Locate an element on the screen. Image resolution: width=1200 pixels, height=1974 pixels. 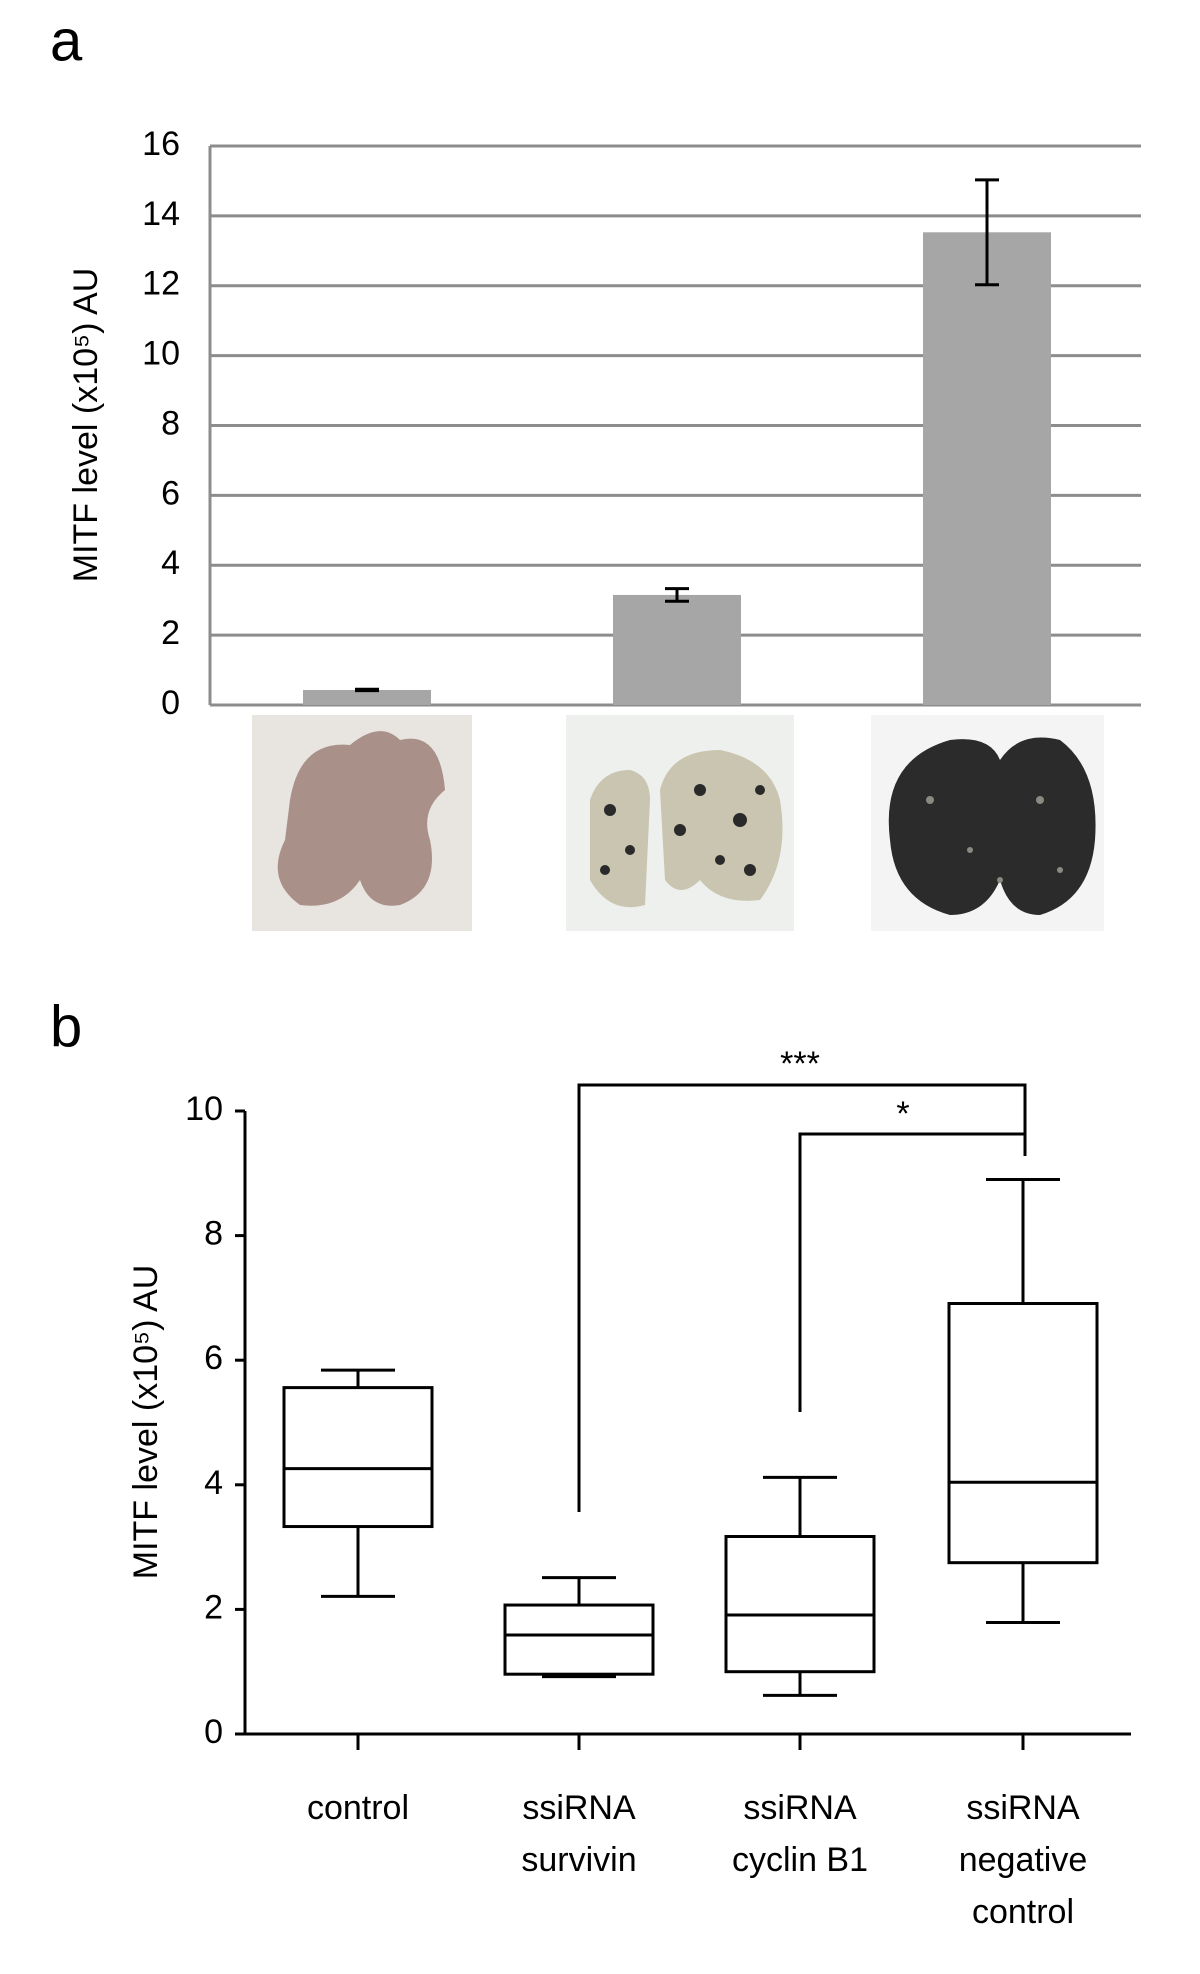
x-tick-label: cyclin B1 is located at coordinates (800, 1860).